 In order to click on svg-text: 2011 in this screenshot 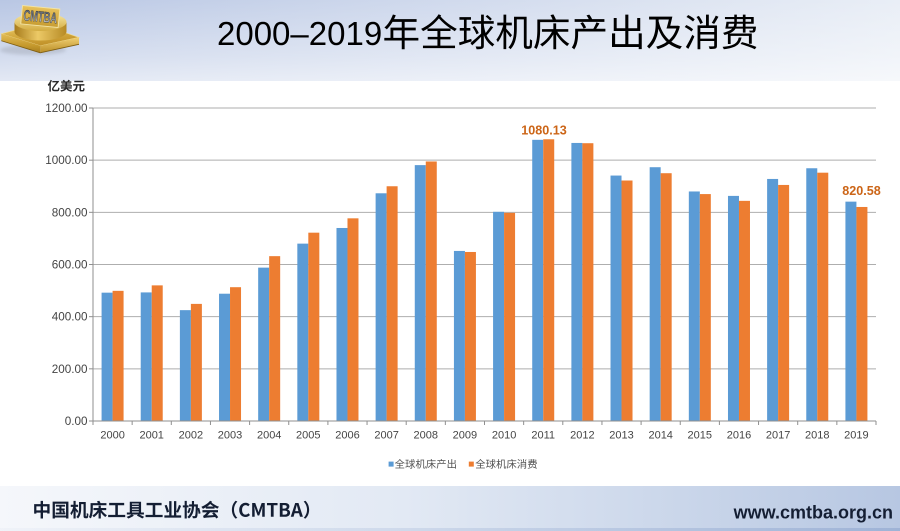, I will do `click(543, 436)`.